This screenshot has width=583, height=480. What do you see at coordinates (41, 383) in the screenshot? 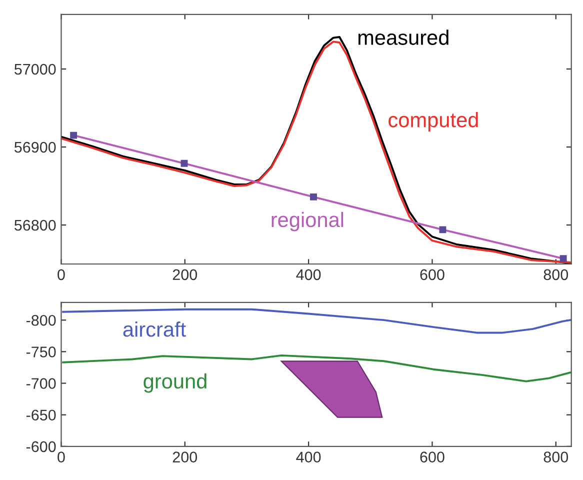
I see `y-tick-label: -700` at bounding box center [41, 383].